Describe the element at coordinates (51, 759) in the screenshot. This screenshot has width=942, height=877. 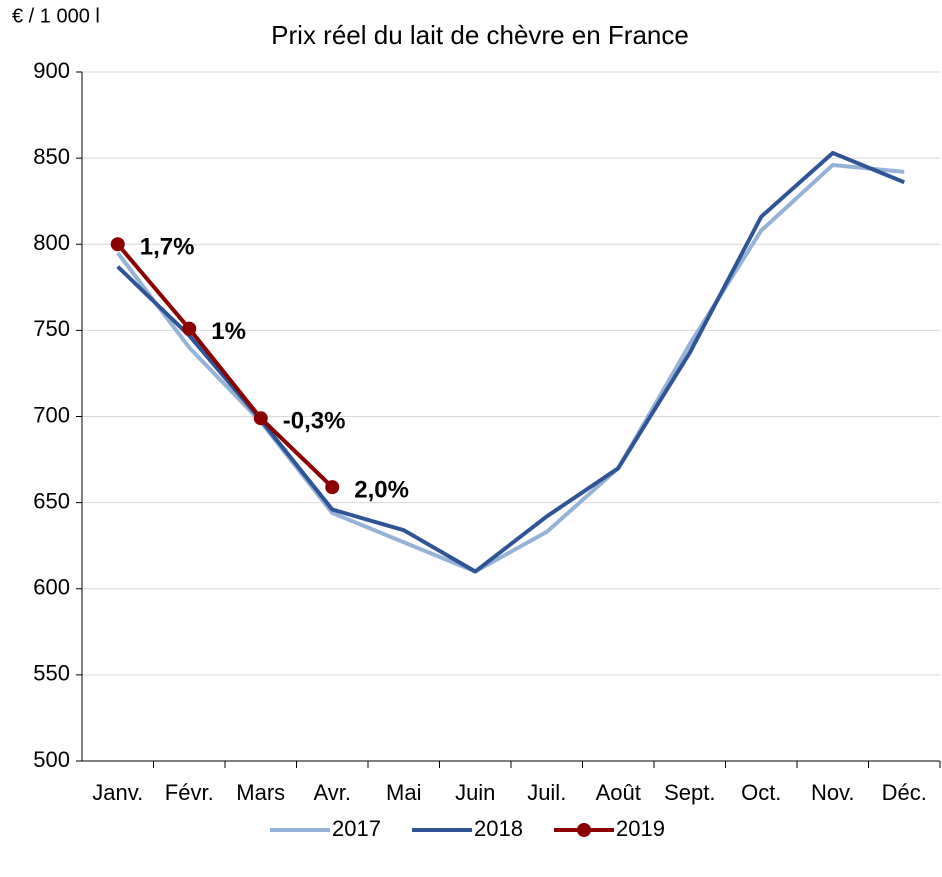
I see `y-tick-label: 500` at that location.